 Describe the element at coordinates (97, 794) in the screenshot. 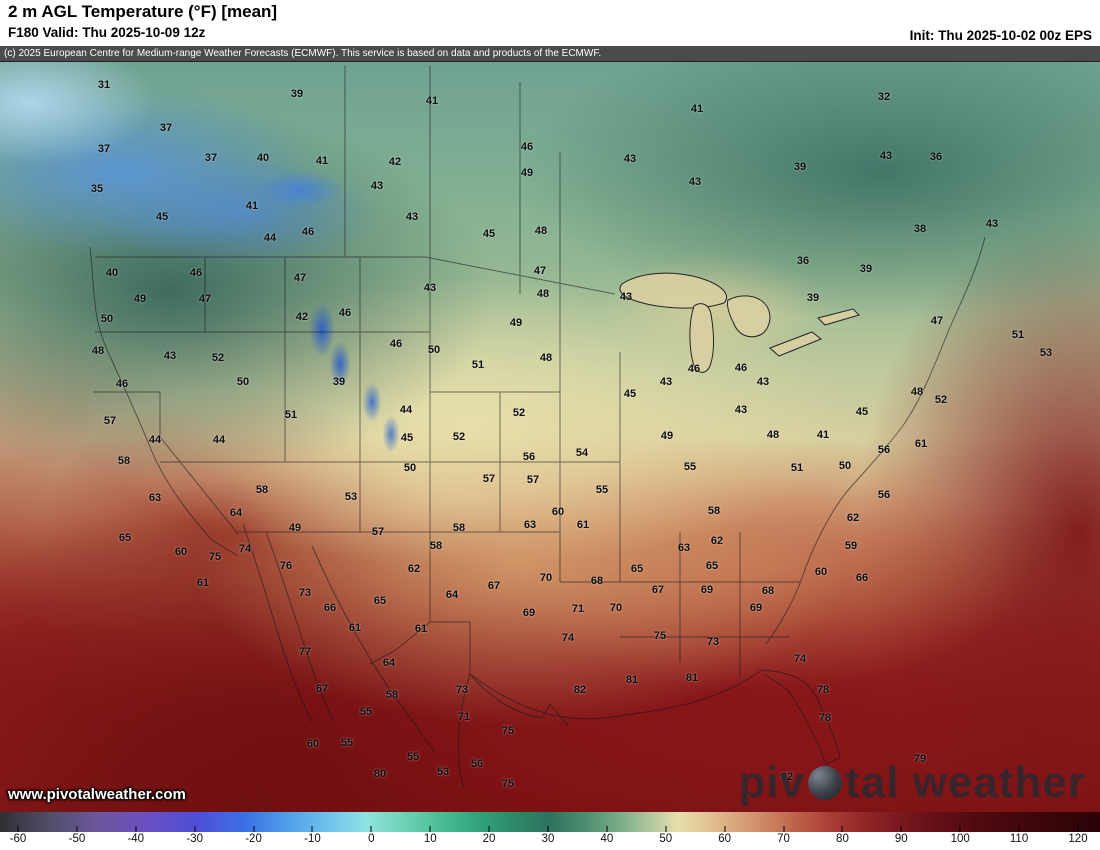

I see `site-watermark: www.pivotalweather.com` at that location.